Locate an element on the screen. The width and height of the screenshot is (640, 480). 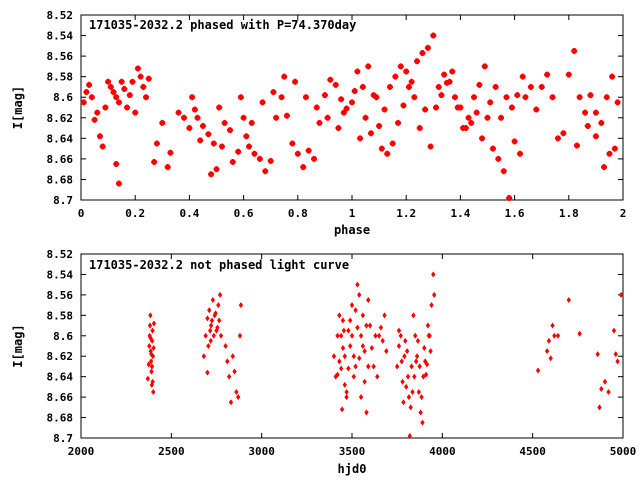
y-tick-label: 8.56 is located at coordinates (60, 295).